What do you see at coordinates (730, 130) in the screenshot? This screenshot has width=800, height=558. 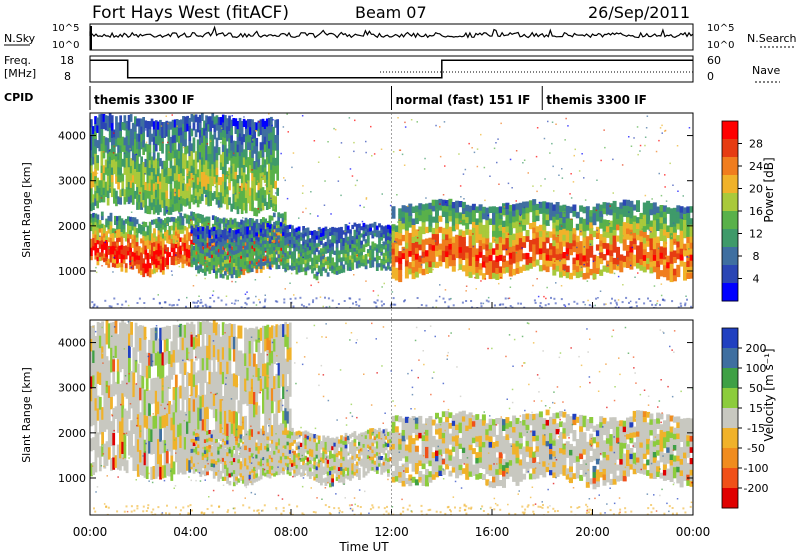 I see `colorbar-swatch` at bounding box center [730, 130].